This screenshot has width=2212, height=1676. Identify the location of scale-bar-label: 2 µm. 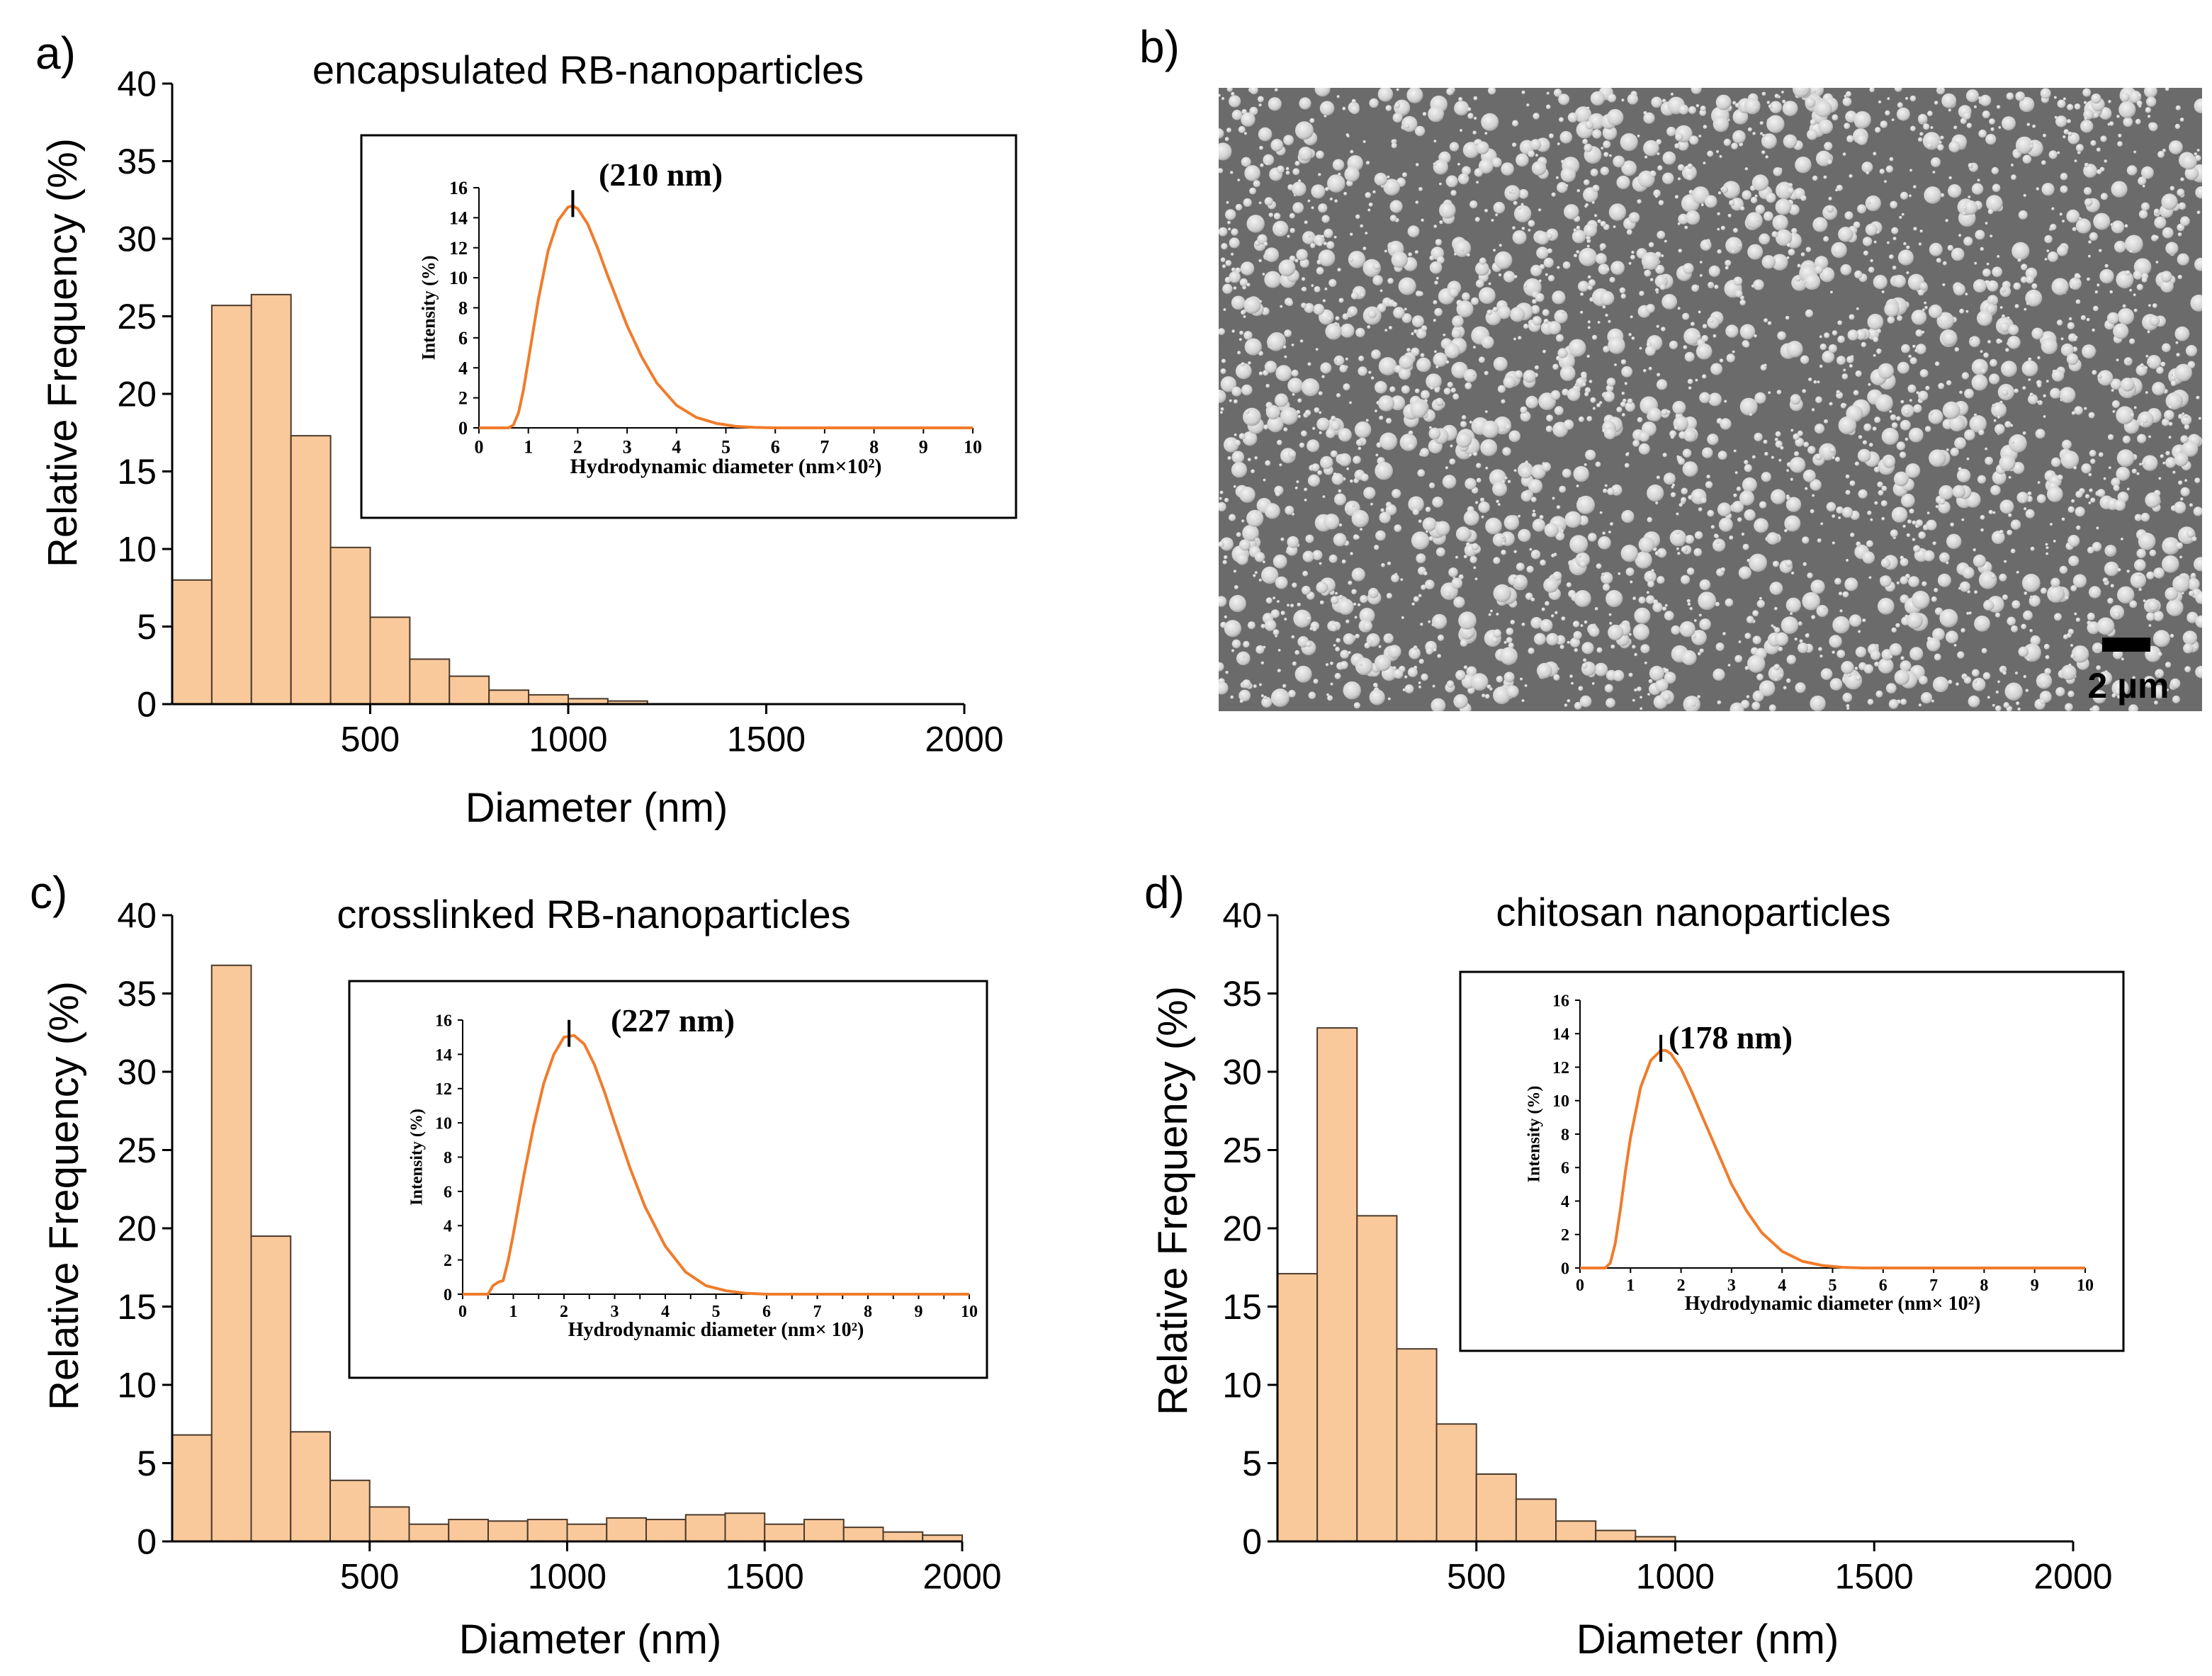
(2128, 686).